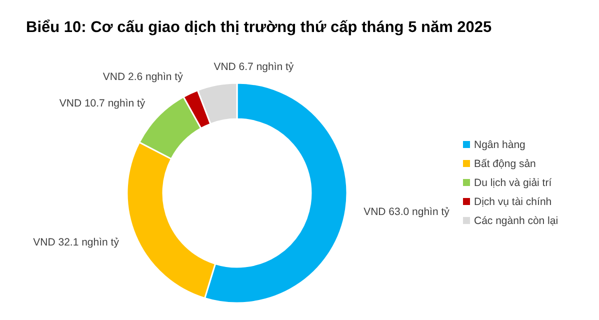  I want to click on legend-label: Ngân hàng, so click(500, 144).